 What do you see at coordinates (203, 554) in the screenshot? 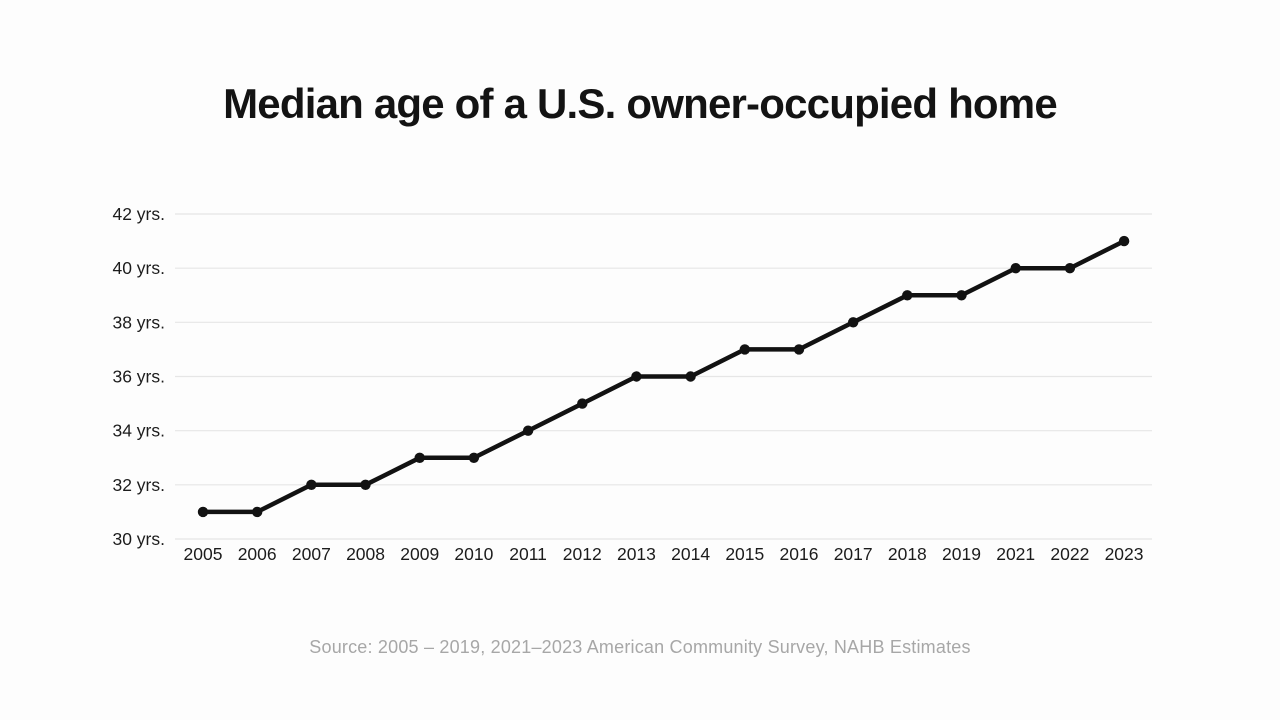
I see `x-tick-label: 2005` at bounding box center [203, 554].